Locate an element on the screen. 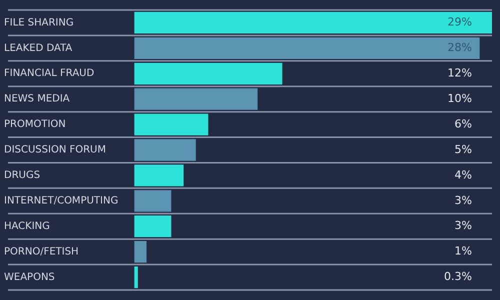 This screenshot has width=500, height=300. y-tick-label: DRUGS is located at coordinates (22, 176).